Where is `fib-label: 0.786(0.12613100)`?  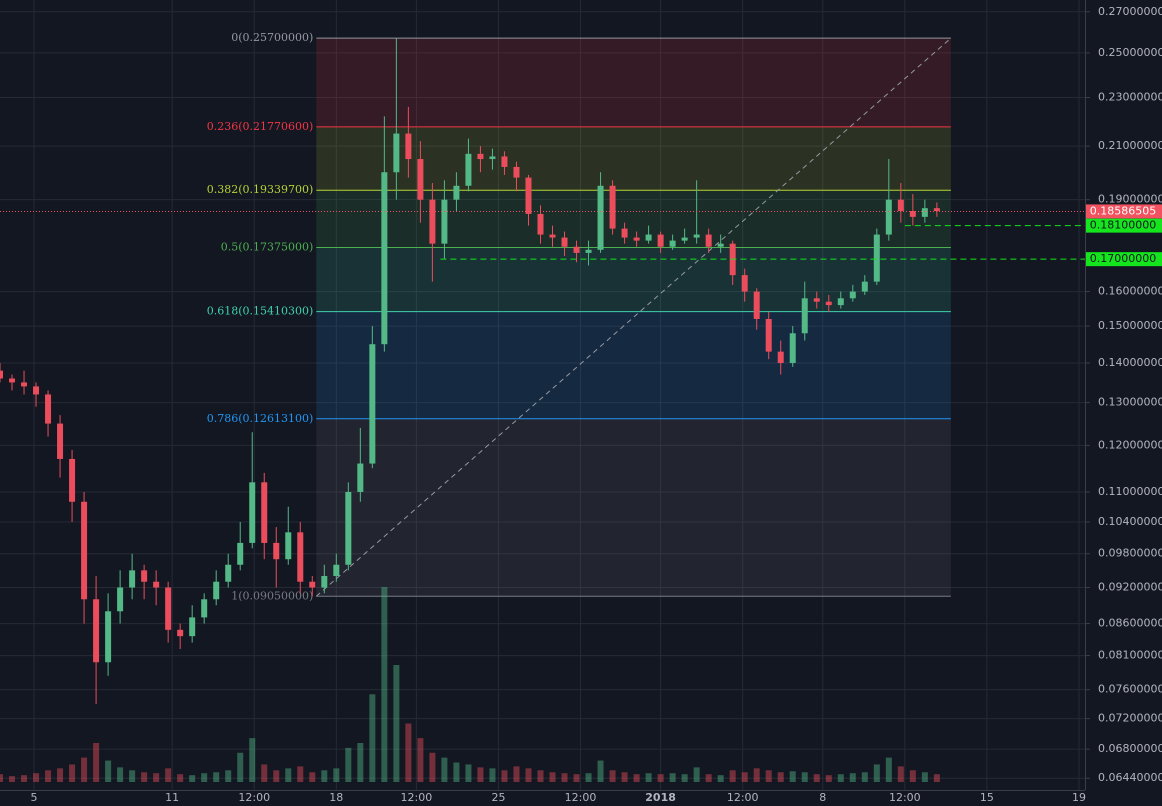 fib-label: 0.786(0.12613100) is located at coordinates (260, 418).